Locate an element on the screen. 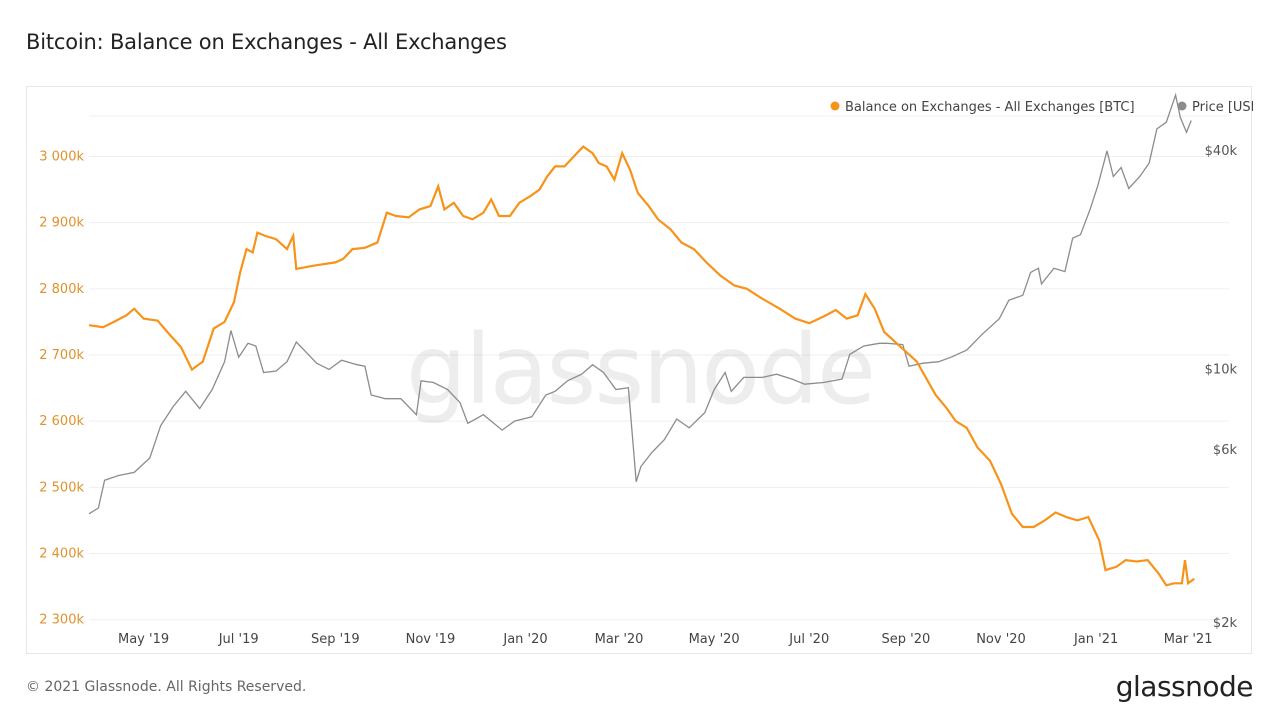  left-tick-label: 2 300k is located at coordinates (61, 620).